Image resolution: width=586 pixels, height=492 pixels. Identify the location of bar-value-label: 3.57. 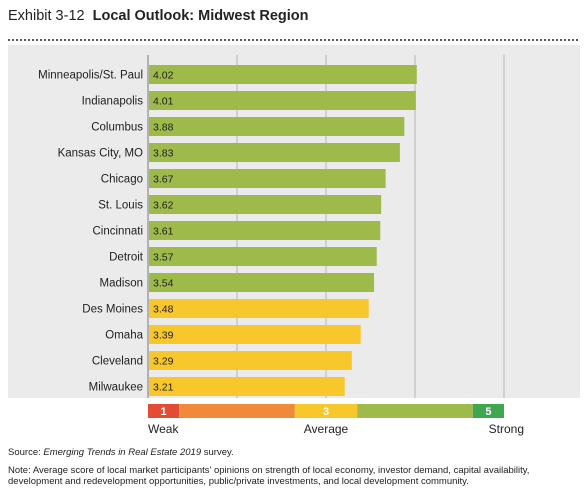
(163, 258).